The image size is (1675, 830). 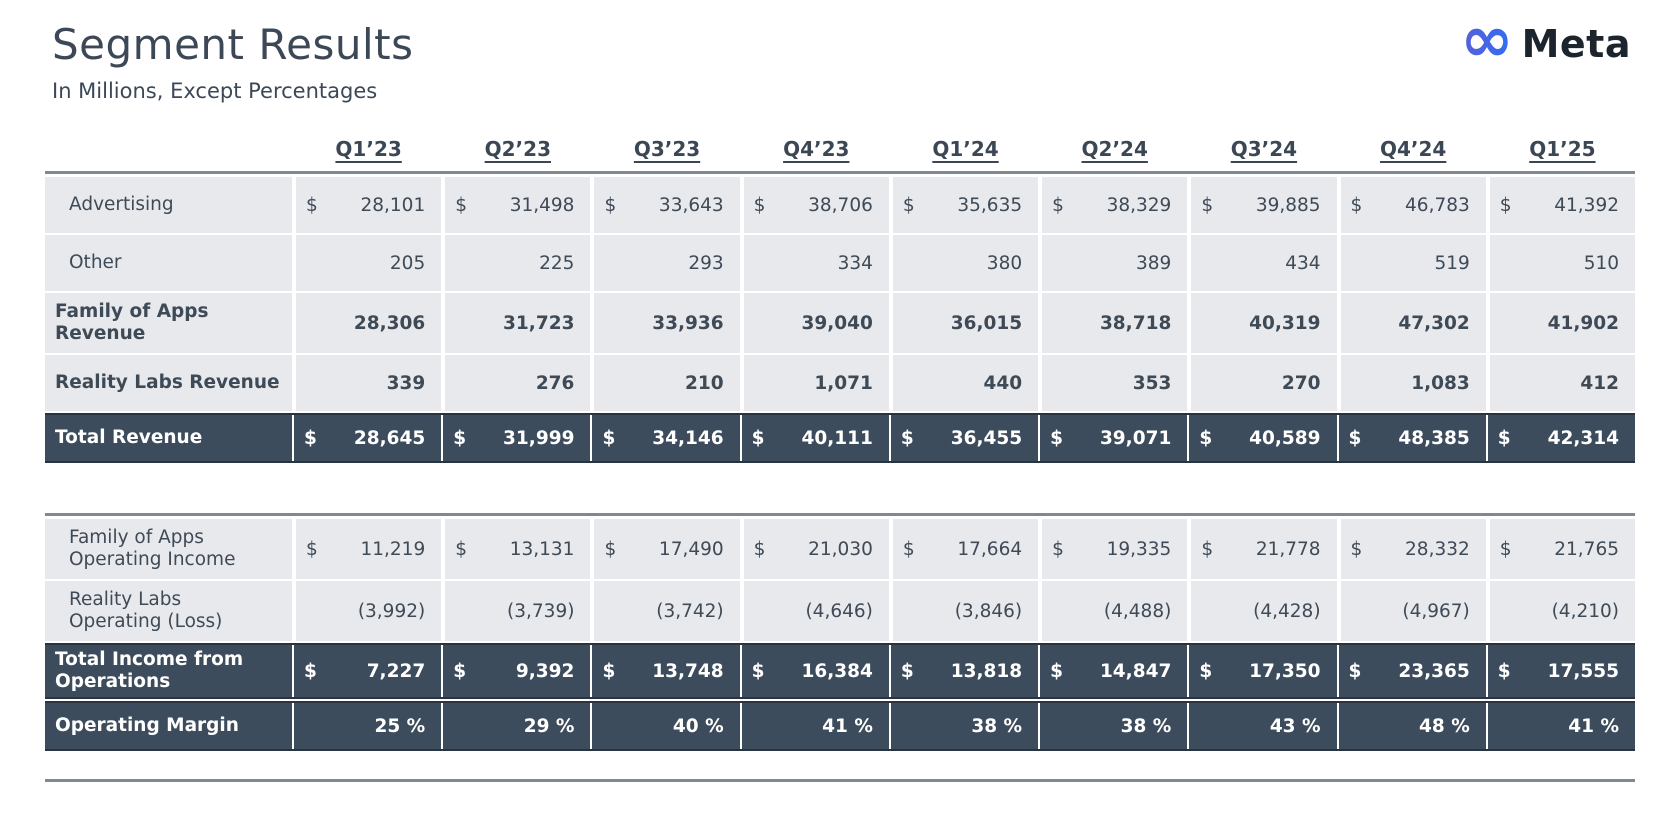 I want to click on data-cell: 225, so click(x=518, y=263).